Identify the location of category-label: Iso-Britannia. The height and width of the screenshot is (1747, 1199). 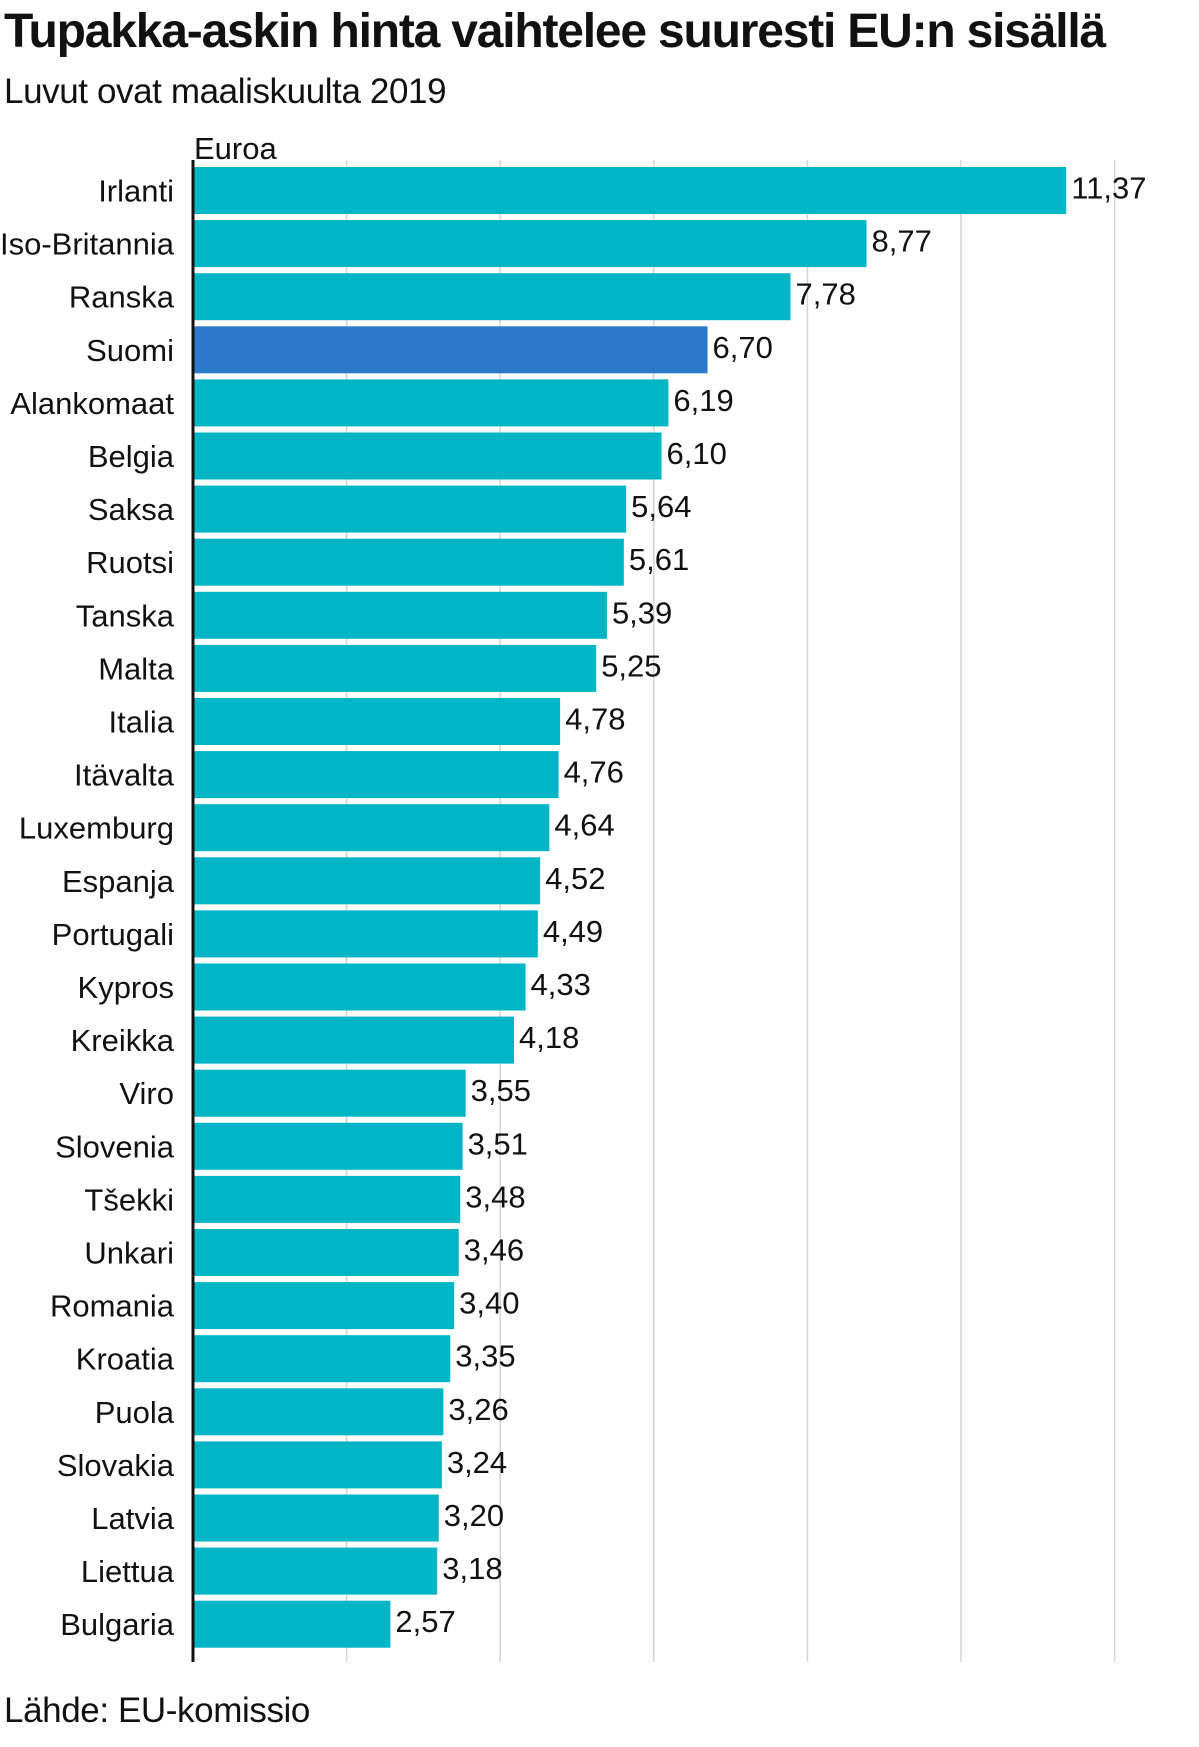
(87, 244).